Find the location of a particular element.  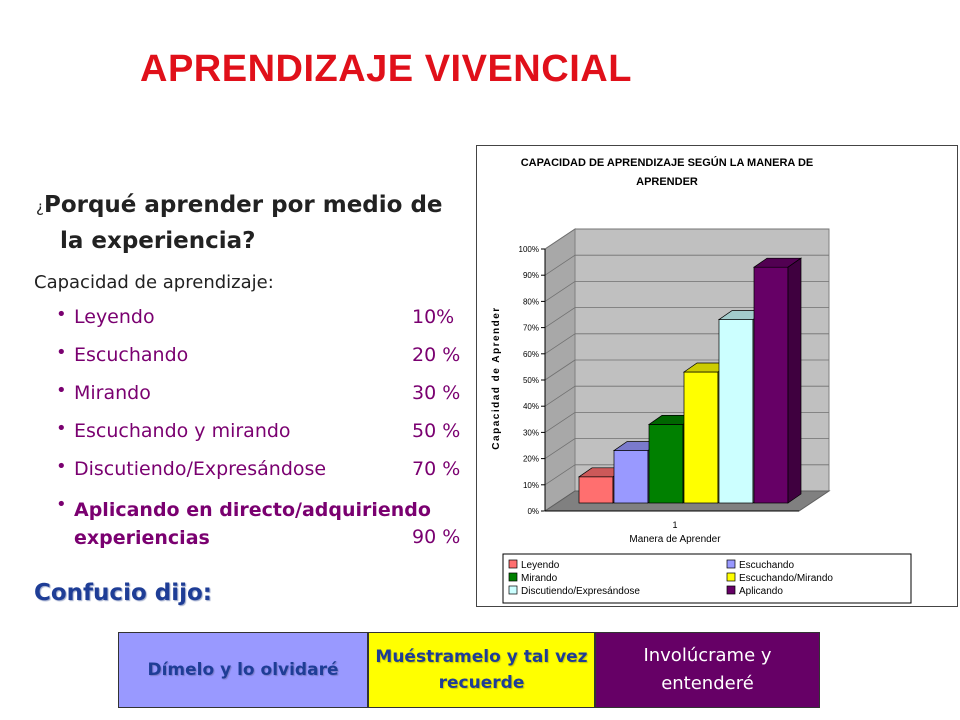

chart-title-line-2: APRENDER is located at coordinates (667, 182).